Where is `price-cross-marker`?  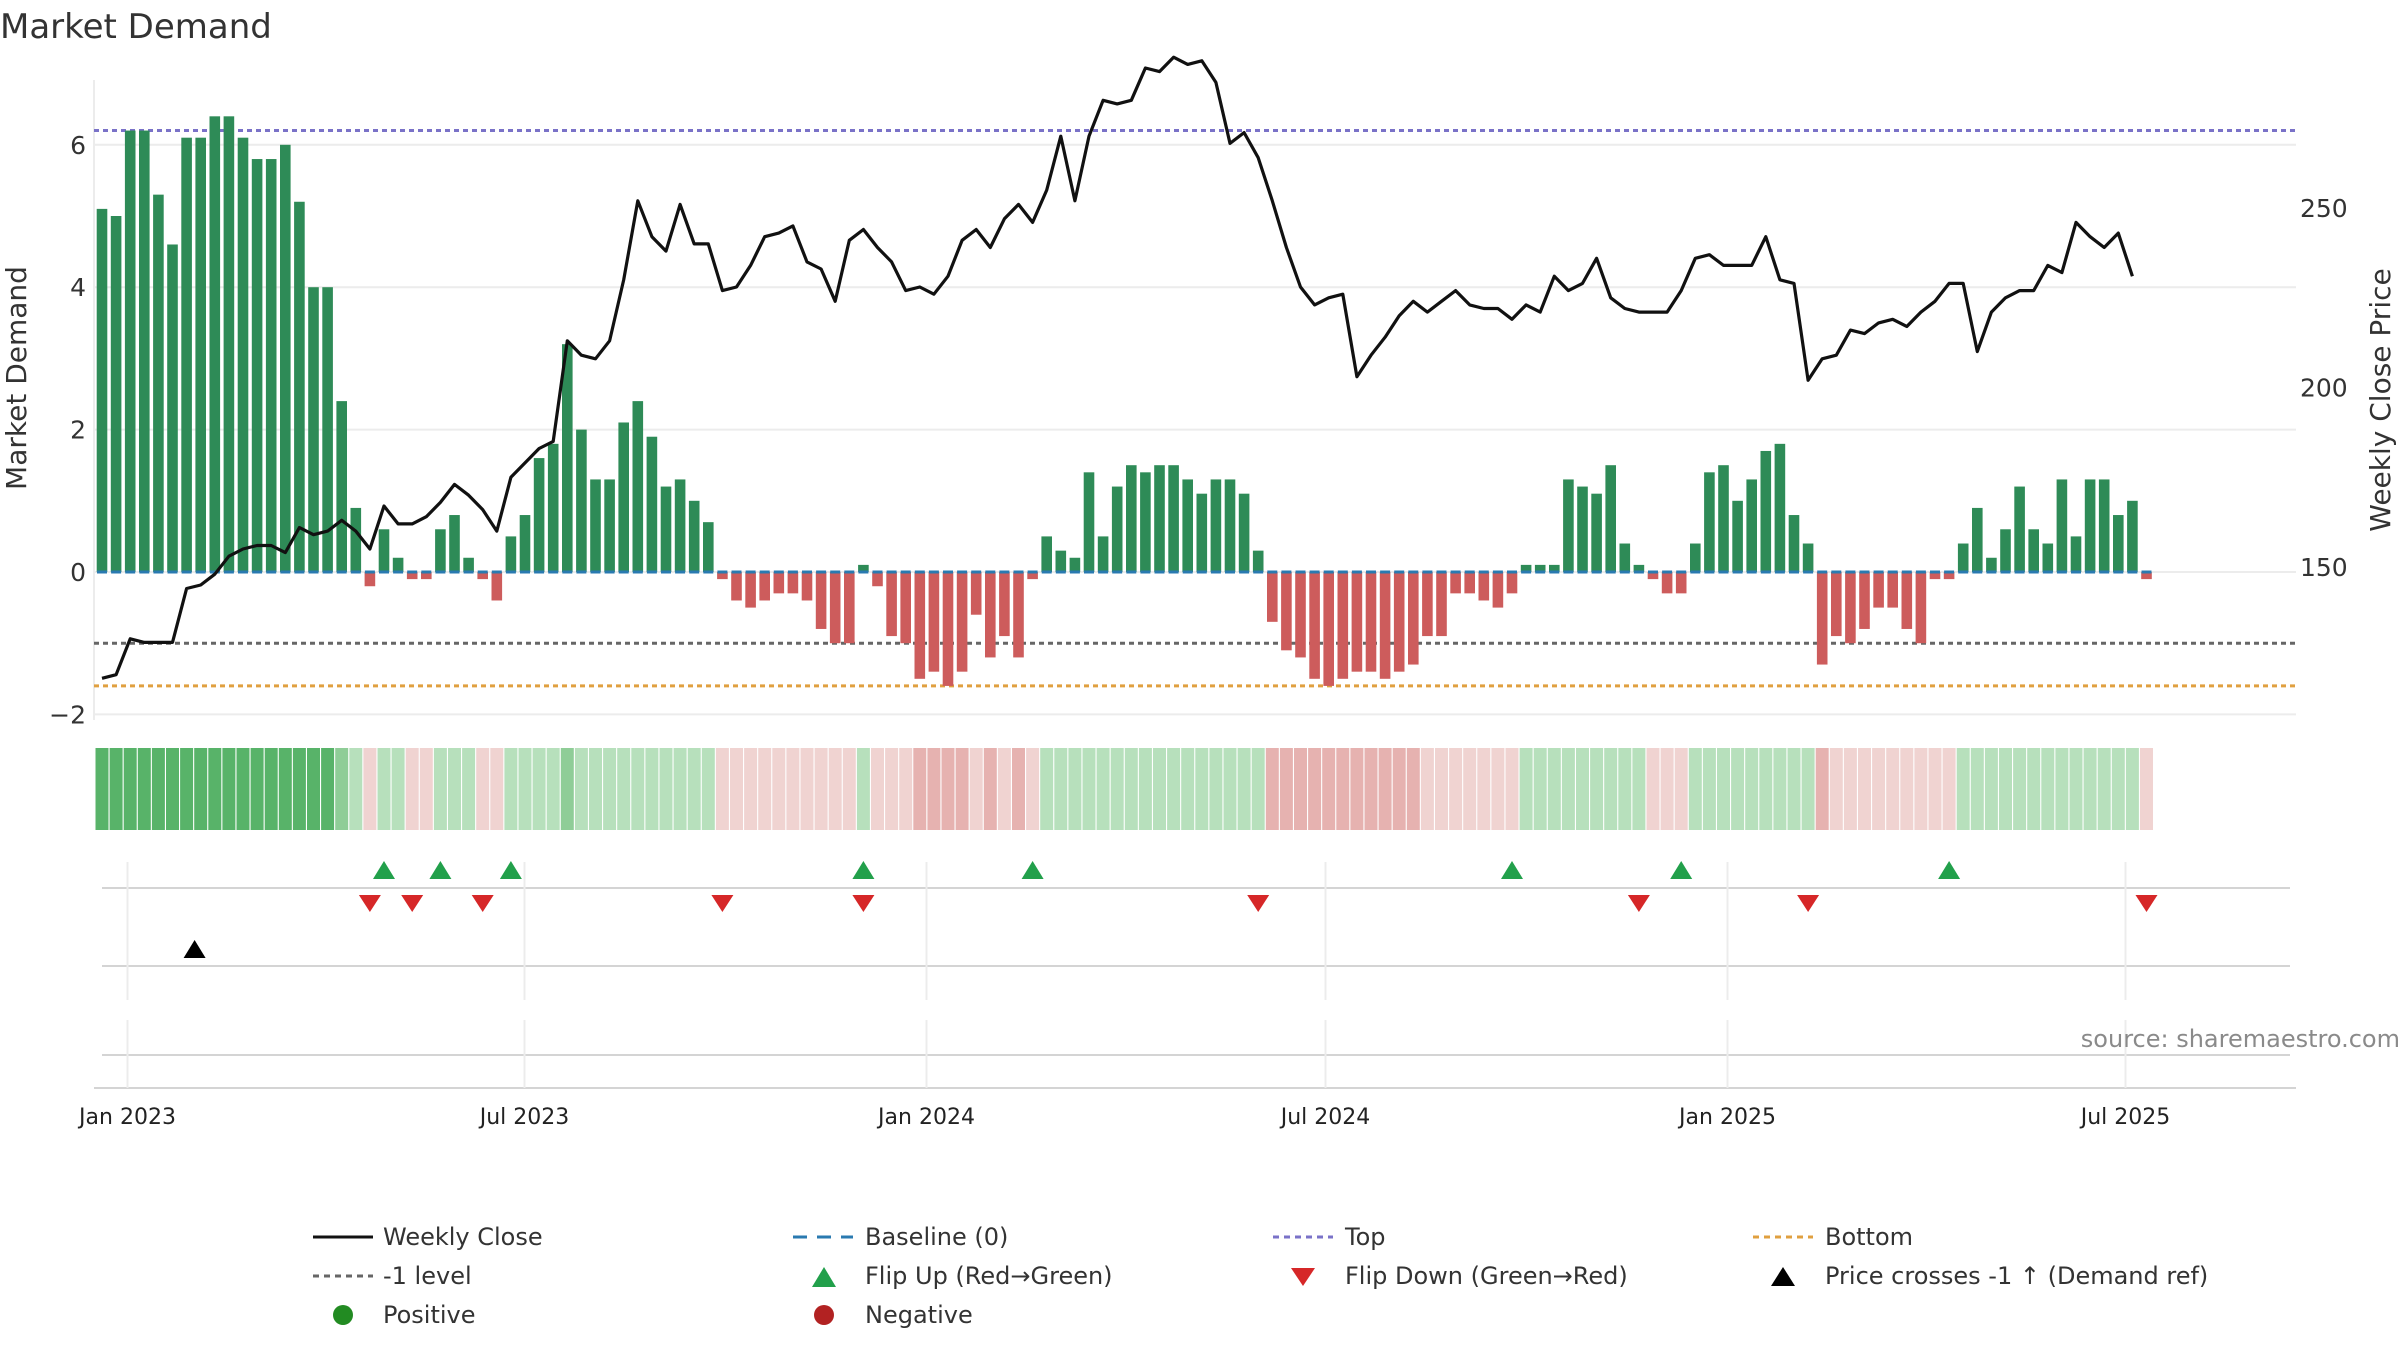 price-cross-marker is located at coordinates (194, 949).